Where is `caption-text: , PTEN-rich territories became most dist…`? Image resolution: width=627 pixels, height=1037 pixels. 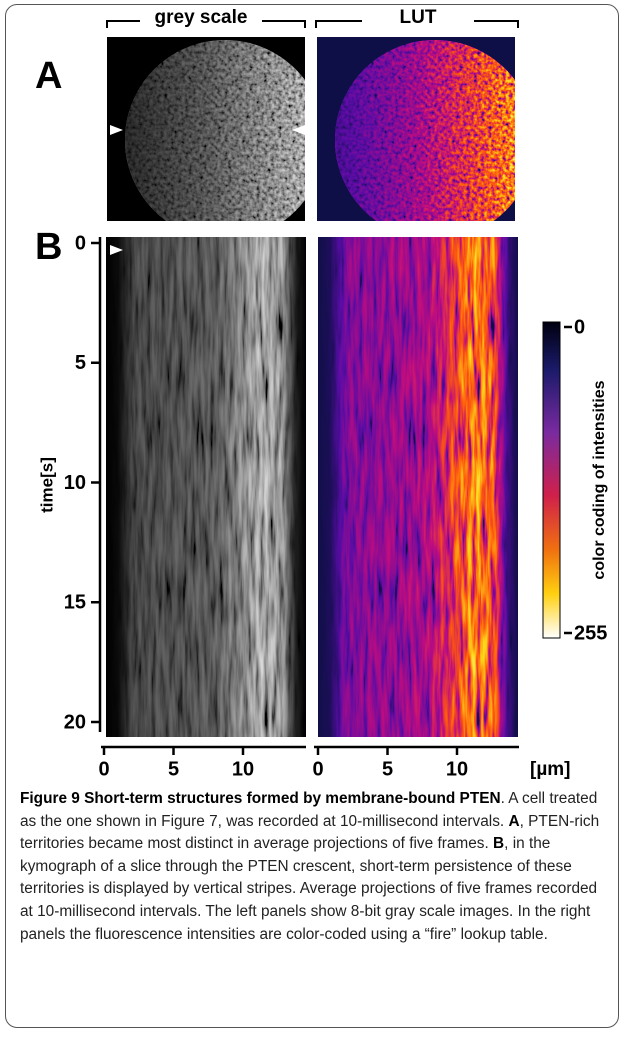
caption-text: , PTEN-rich territories became most dist… is located at coordinates (310, 832).